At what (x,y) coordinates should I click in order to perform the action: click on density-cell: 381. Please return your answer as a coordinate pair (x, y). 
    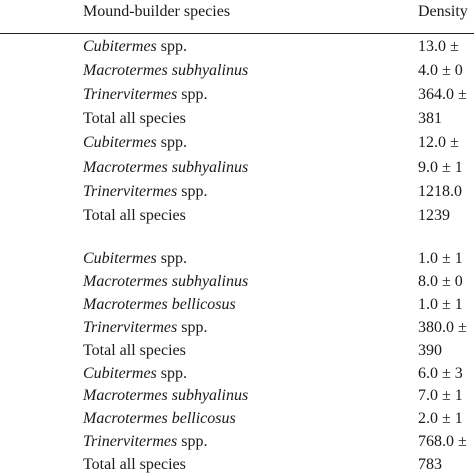
    Looking at the image, I should click on (430, 119).